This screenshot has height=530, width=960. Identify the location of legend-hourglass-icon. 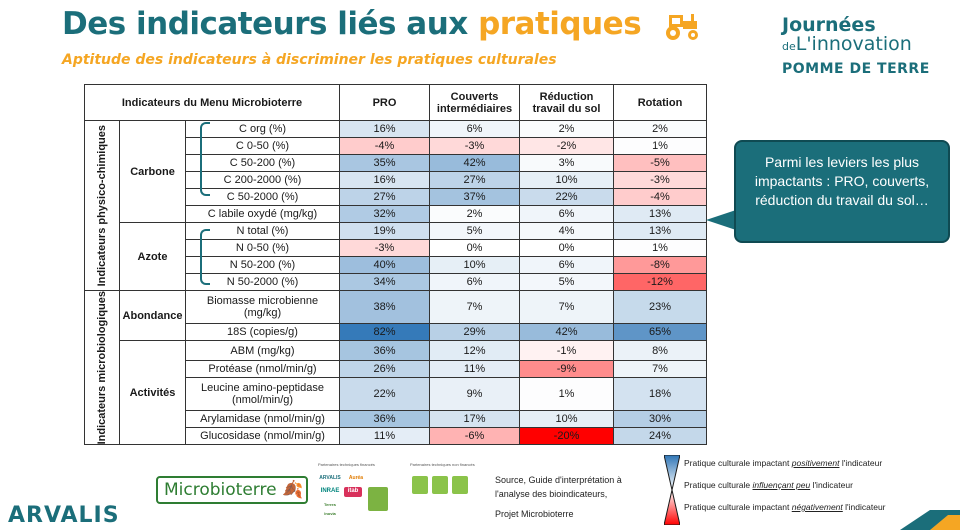
(672, 490).